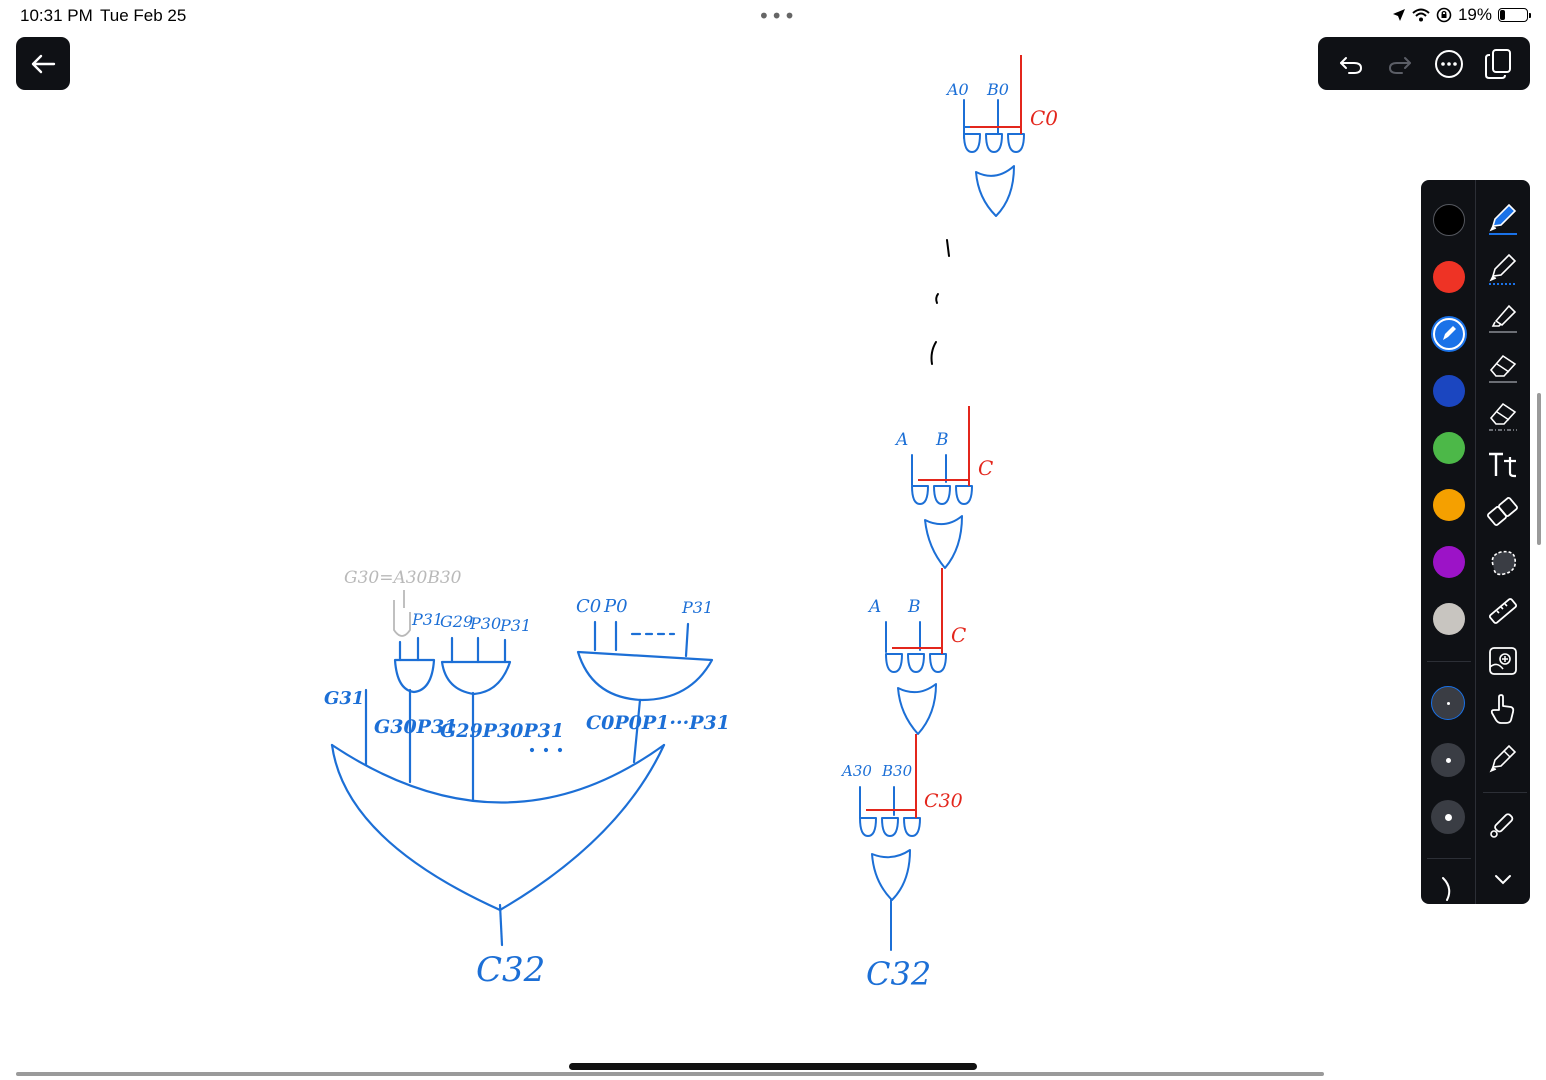 The image size is (1546, 1080). I want to click on lasso-tool, so click(1503, 563).